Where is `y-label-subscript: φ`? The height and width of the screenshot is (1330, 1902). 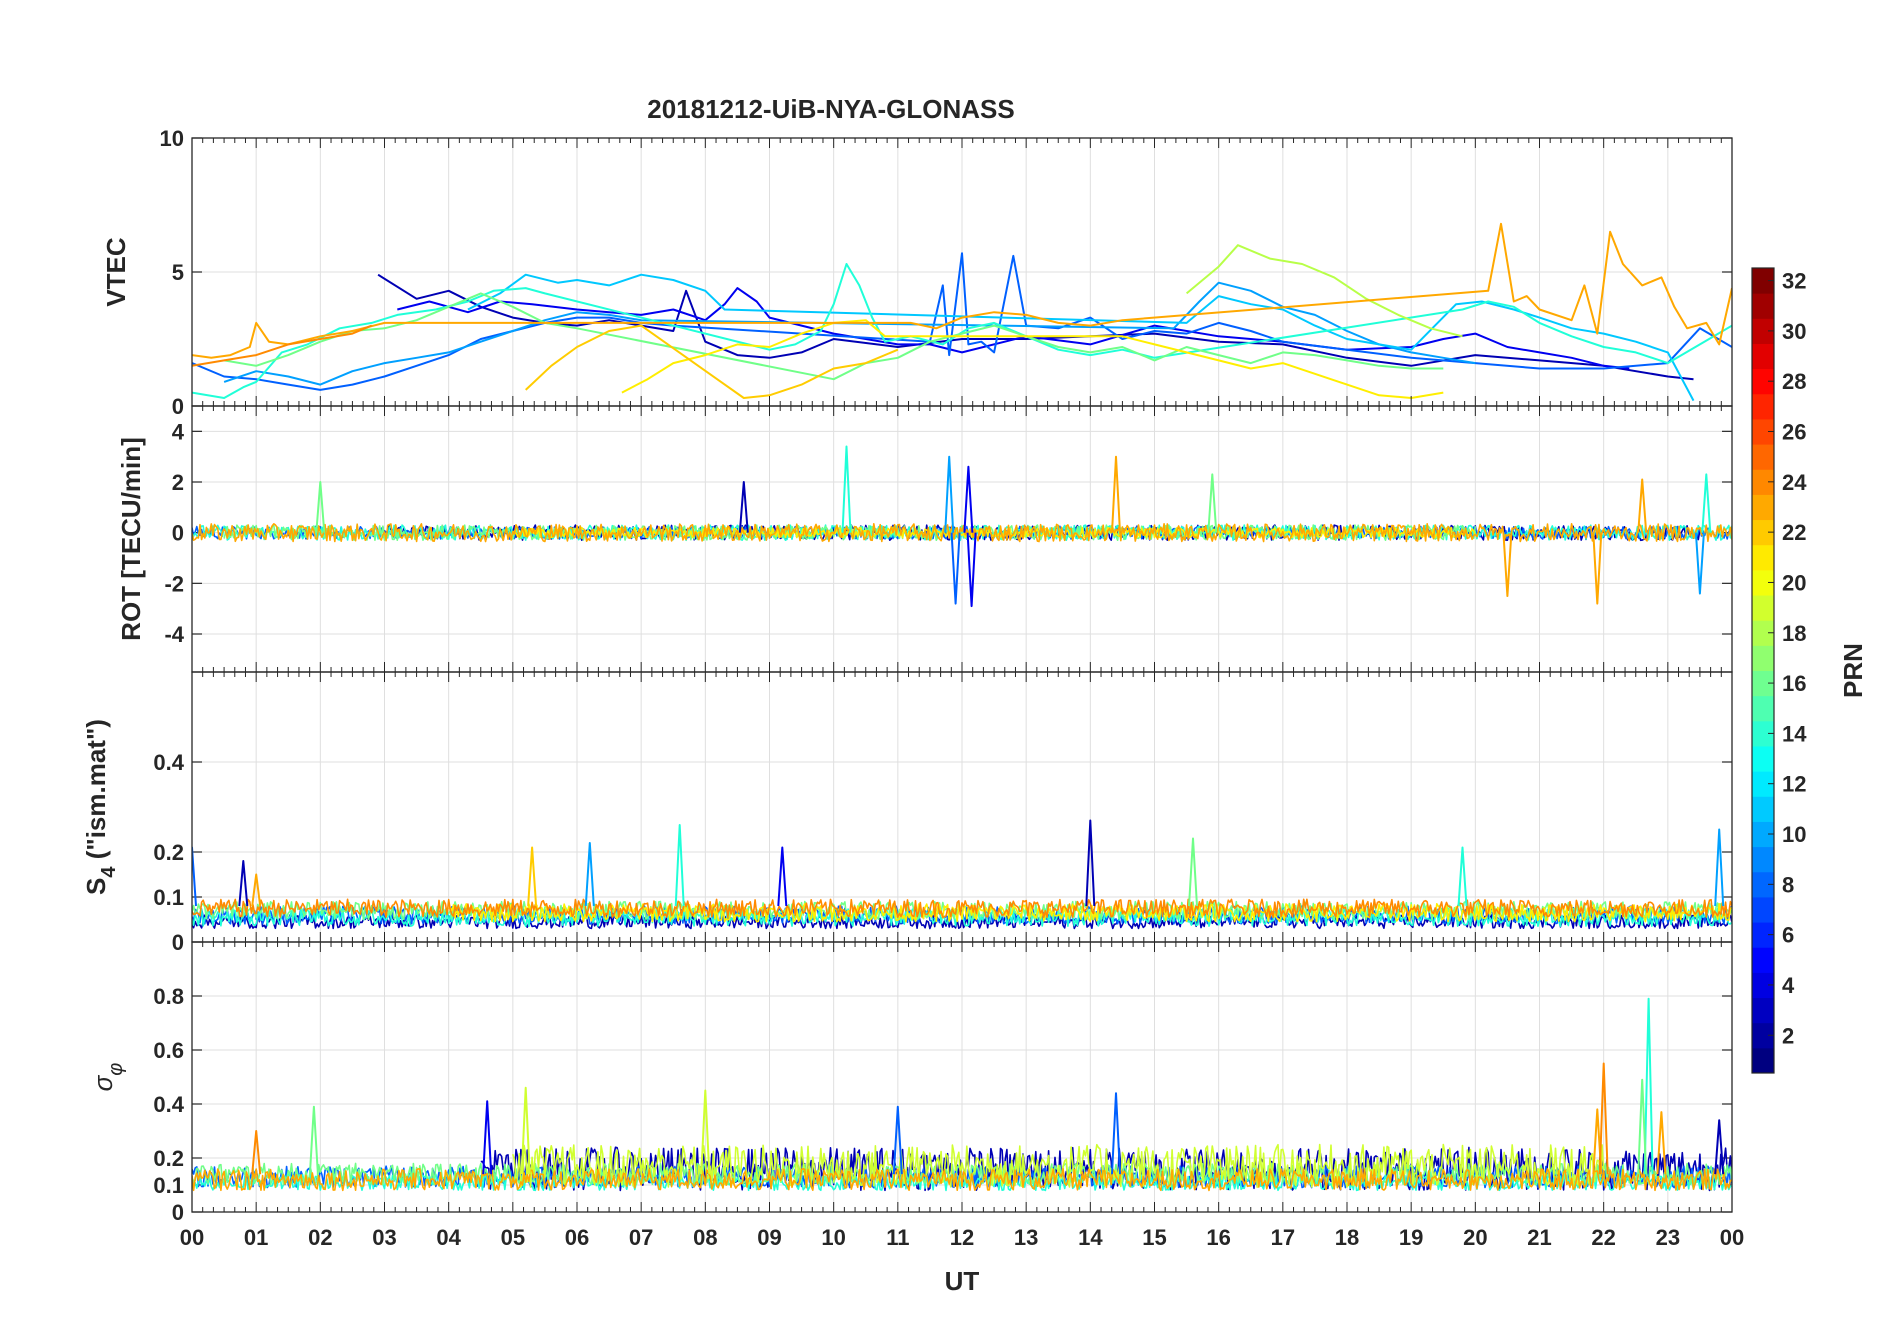
y-label-subscript: φ is located at coordinates (116, 1069).